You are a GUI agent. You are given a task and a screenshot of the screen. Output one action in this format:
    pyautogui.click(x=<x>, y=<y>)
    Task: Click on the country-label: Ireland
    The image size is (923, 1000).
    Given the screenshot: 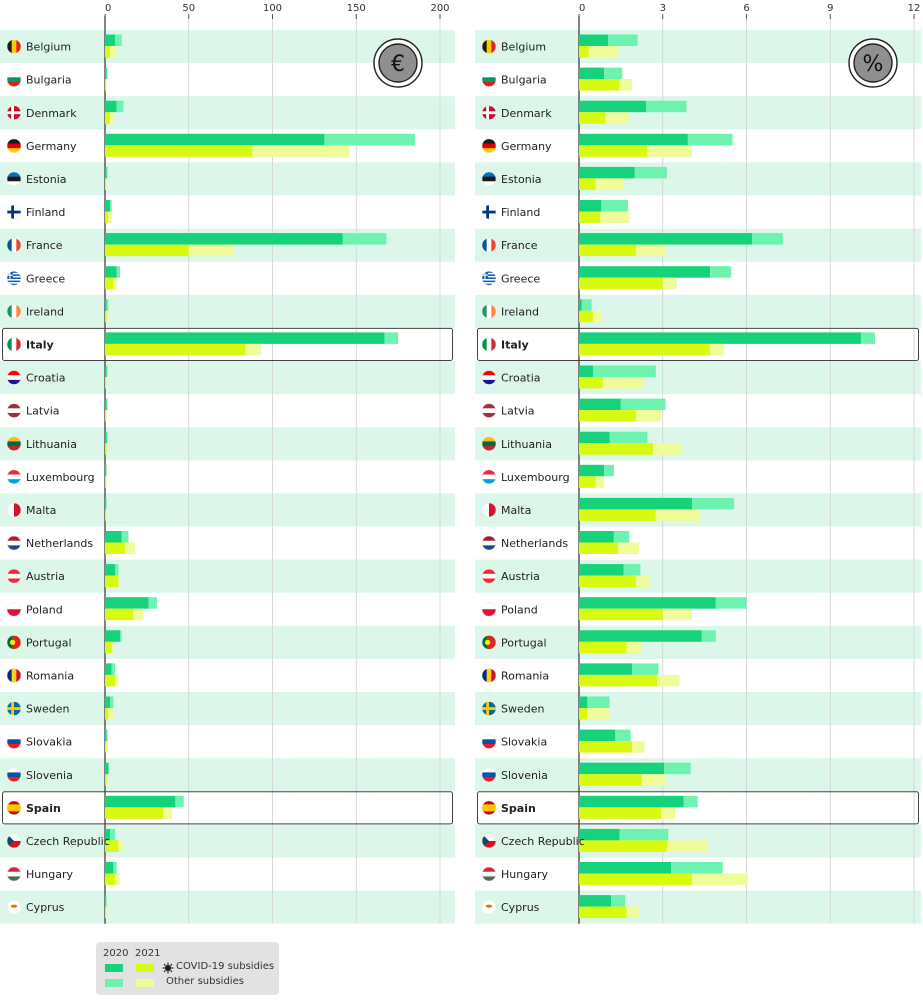 What is the action you would take?
    pyautogui.click(x=45, y=311)
    